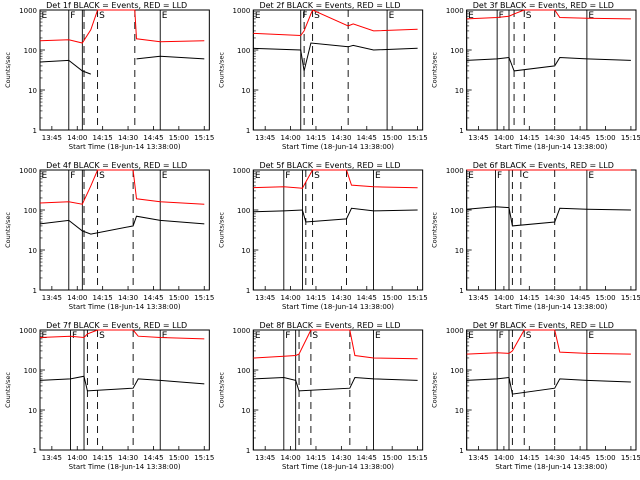 The image size is (640, 480). I want to click on event-marker-label: C, so click(525, 176).